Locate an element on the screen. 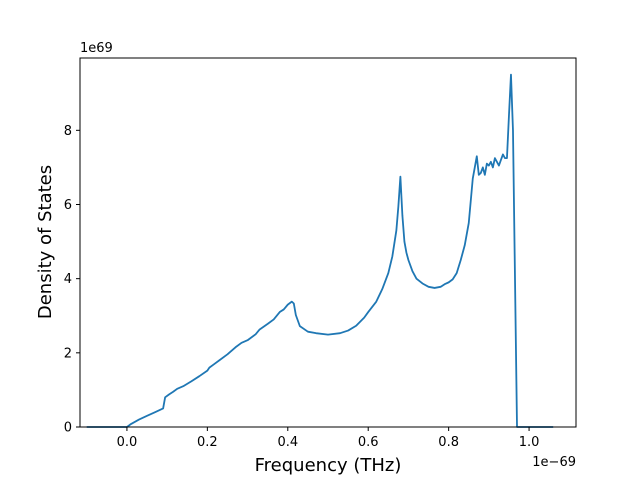 This screenshot has width=640, height=480. y-tick-label: 8 is located at coordinates (68, 131).